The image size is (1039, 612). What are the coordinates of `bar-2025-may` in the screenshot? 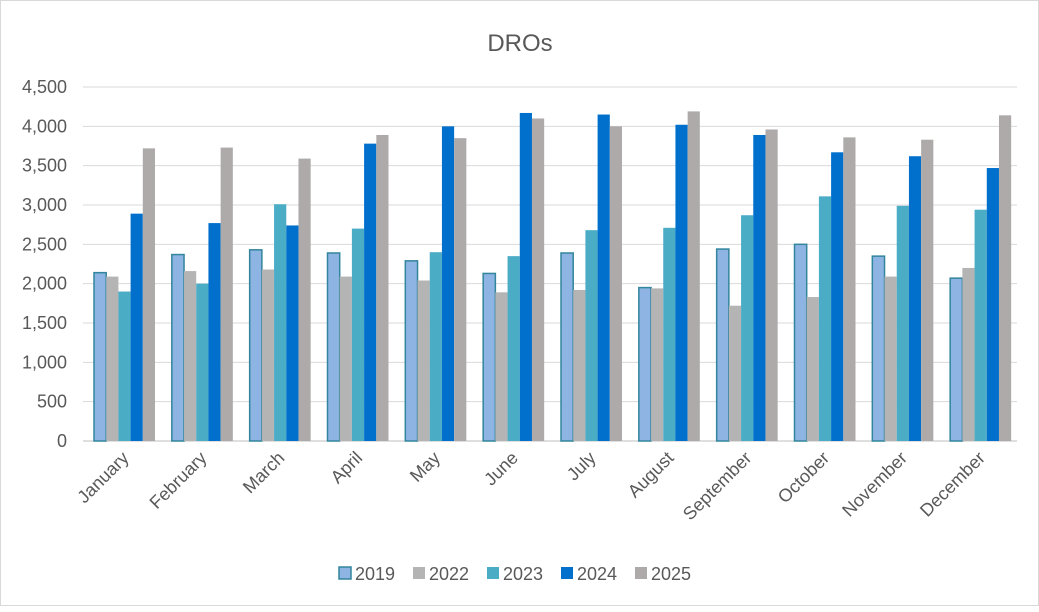 It's located at (460, 289).